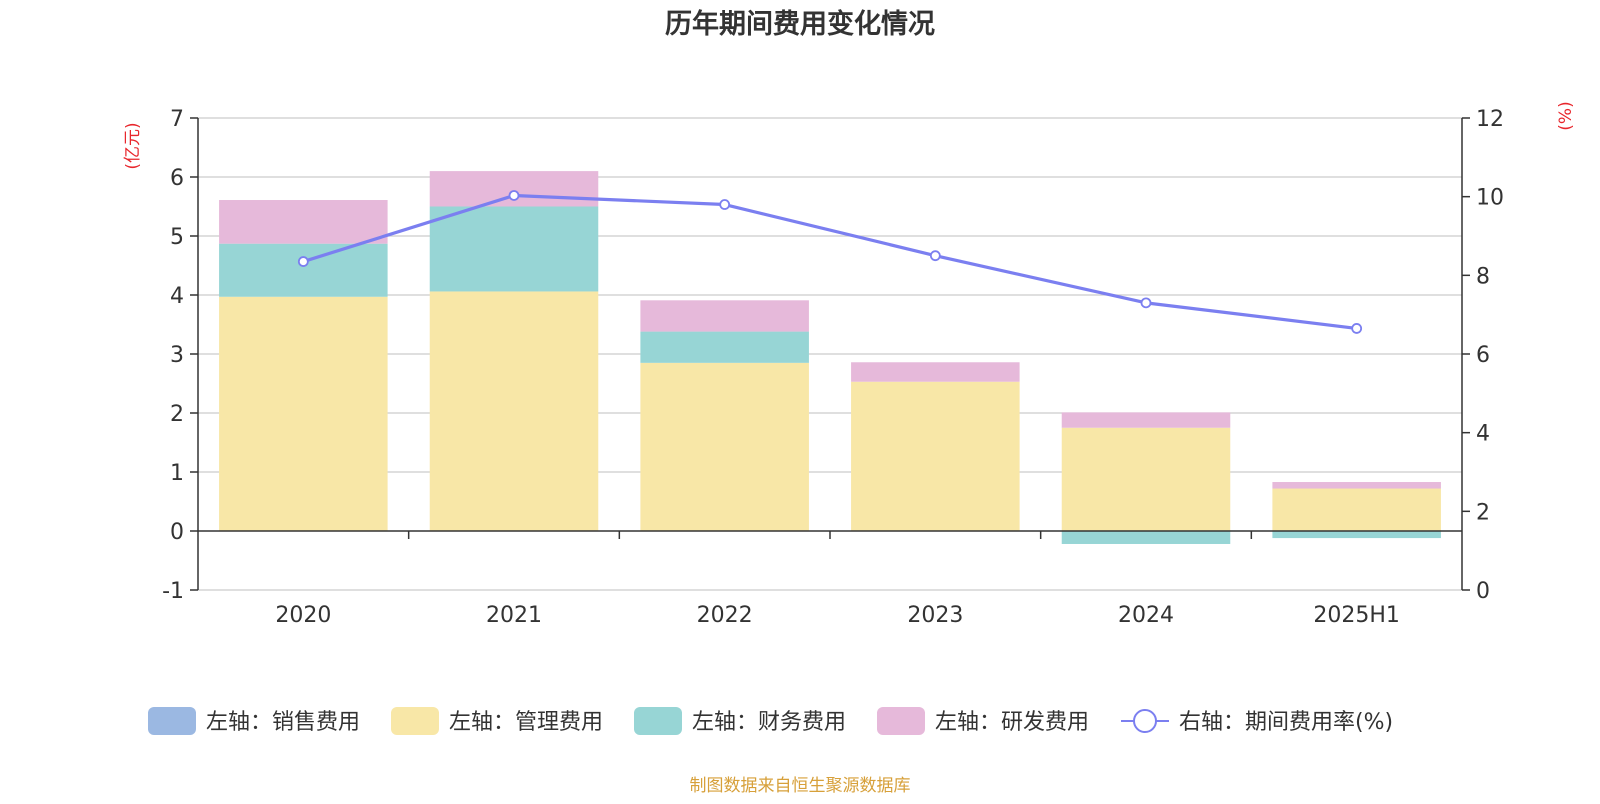 The width and height of the screenshot is (1600, 804). I want to click on chart-title: 历年期间费用变化情况, so click(800, 24).